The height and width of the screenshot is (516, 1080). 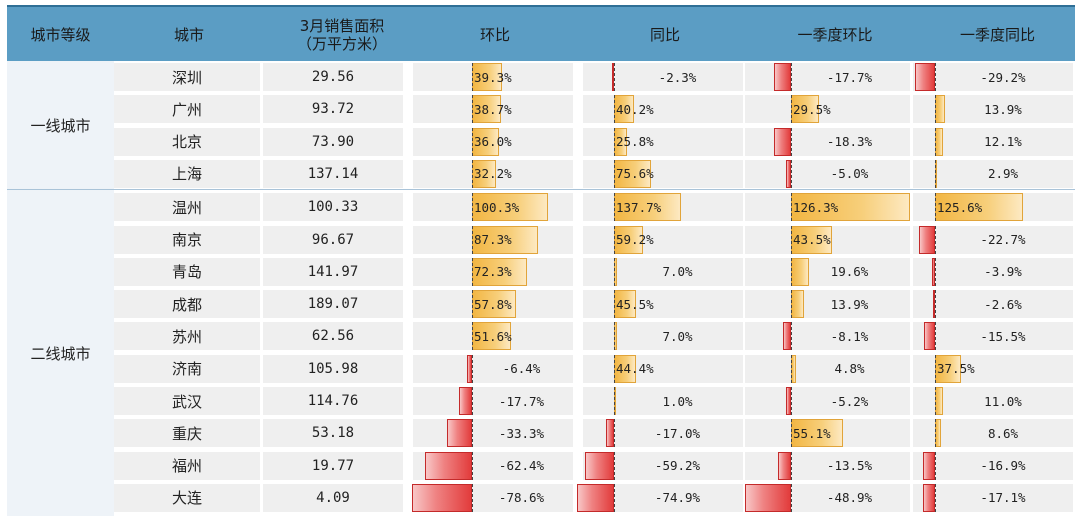 I want to click on yoy-label: 75.6%, so click(x=635, y=174).